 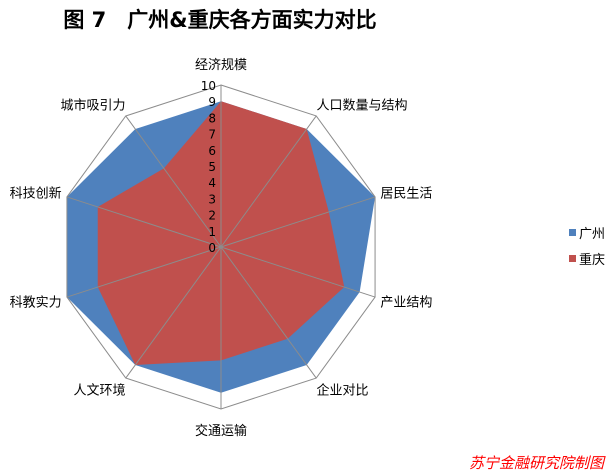 What do you see at coordinates (212, 199) in the screenshot?
I see `tick-label: 3` at bounding box center [212, 199].